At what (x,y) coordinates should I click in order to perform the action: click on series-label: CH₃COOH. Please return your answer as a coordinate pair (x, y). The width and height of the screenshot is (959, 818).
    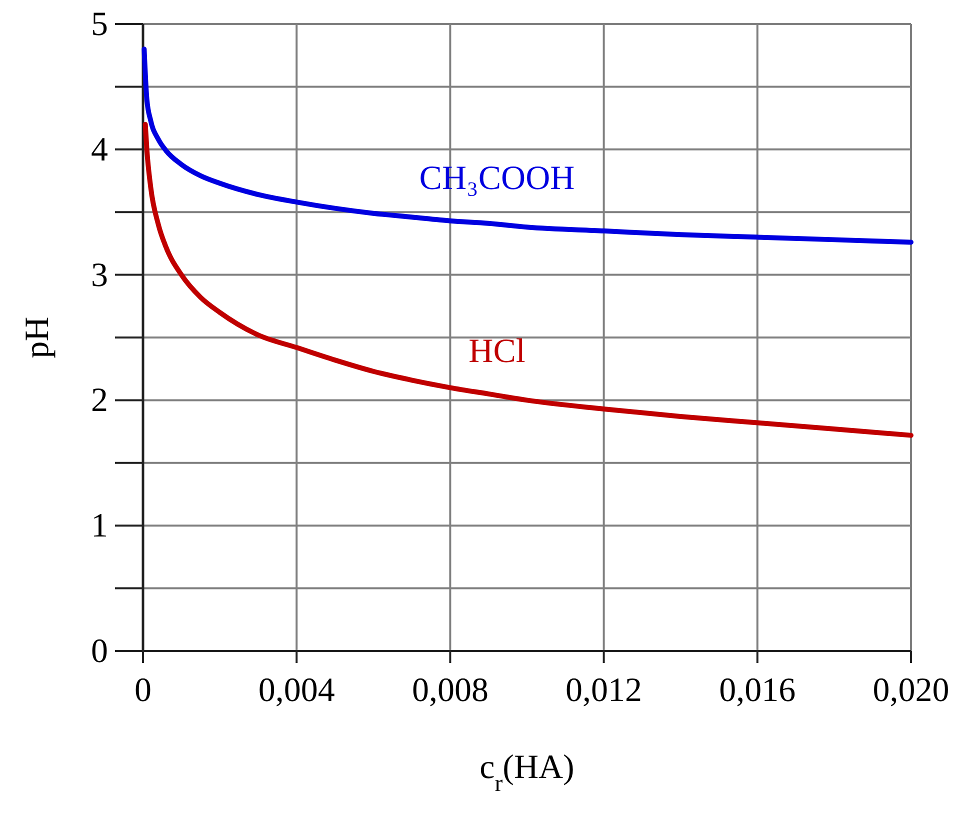
    Looking at the image, I should click on (497, 179).